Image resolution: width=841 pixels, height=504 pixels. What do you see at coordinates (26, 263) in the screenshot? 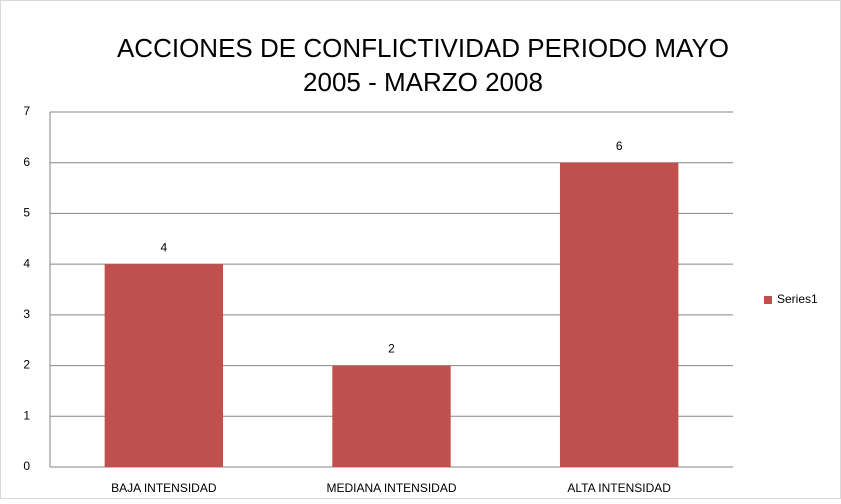
I see `y-tick-label: 4` at bounding box center [26, 263].